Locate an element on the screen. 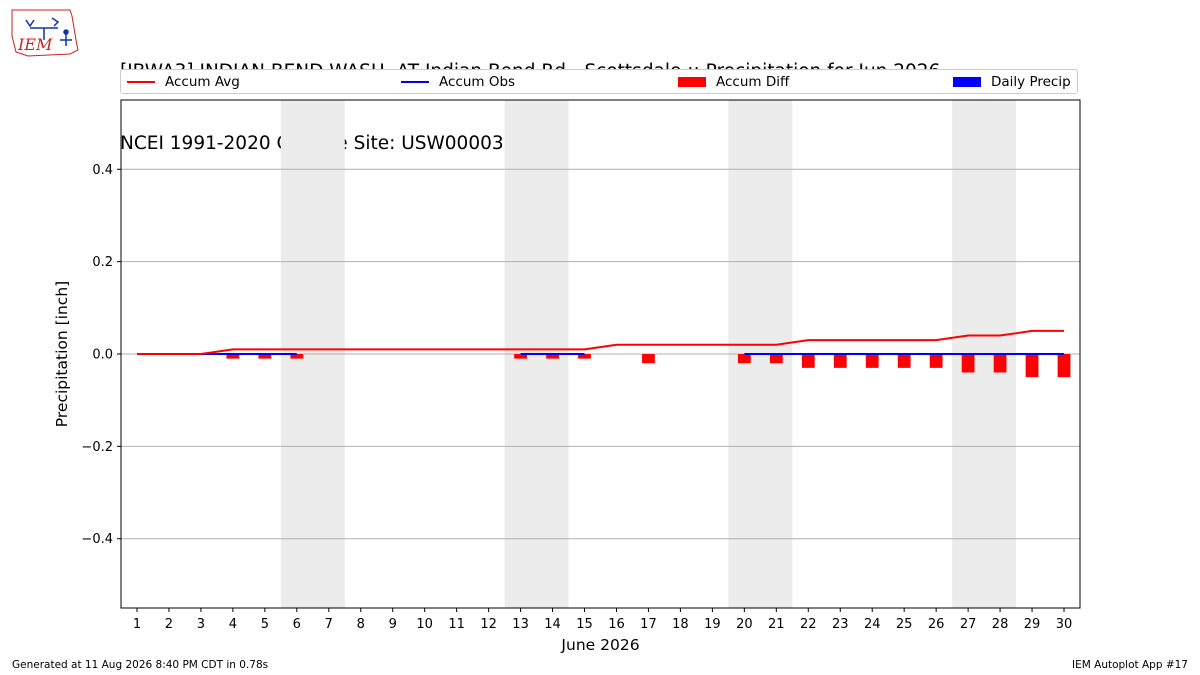 The image size is (1200, 675). logo-text: IEM is located at coordinates (35, 44).